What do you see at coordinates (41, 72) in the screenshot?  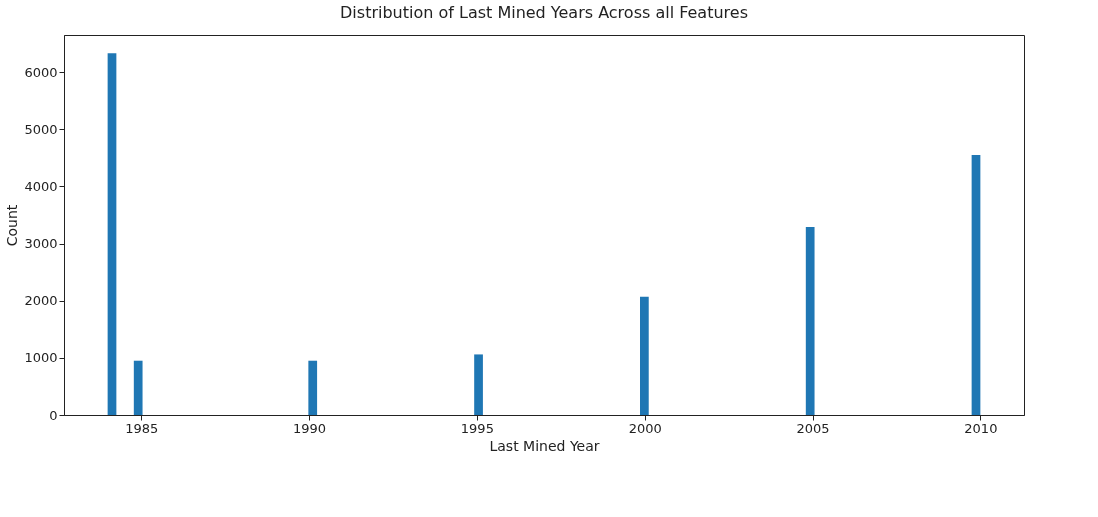 I see `y-tick-label: 6000` at bounding box center [41, 72].